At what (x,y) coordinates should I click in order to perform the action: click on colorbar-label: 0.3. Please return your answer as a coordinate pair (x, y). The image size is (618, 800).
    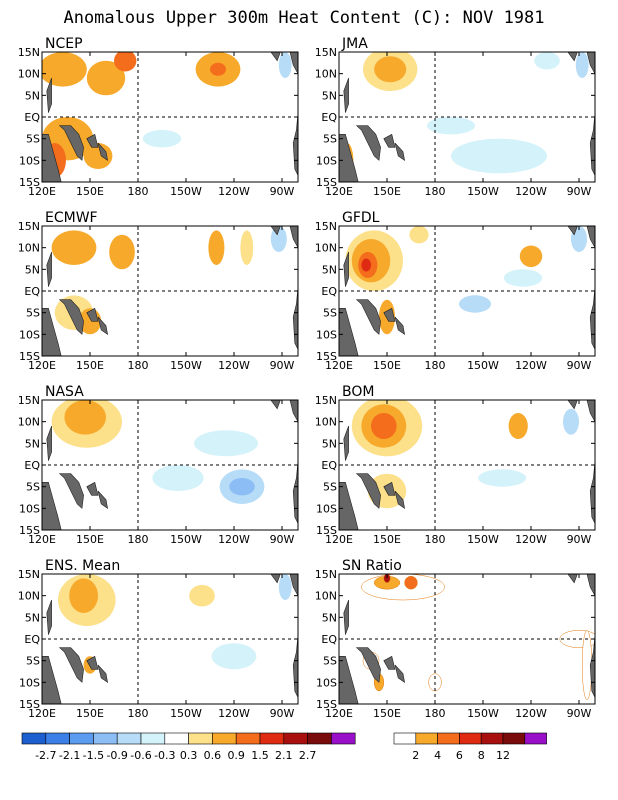
    Looking at the image, I should click on (189, 755).